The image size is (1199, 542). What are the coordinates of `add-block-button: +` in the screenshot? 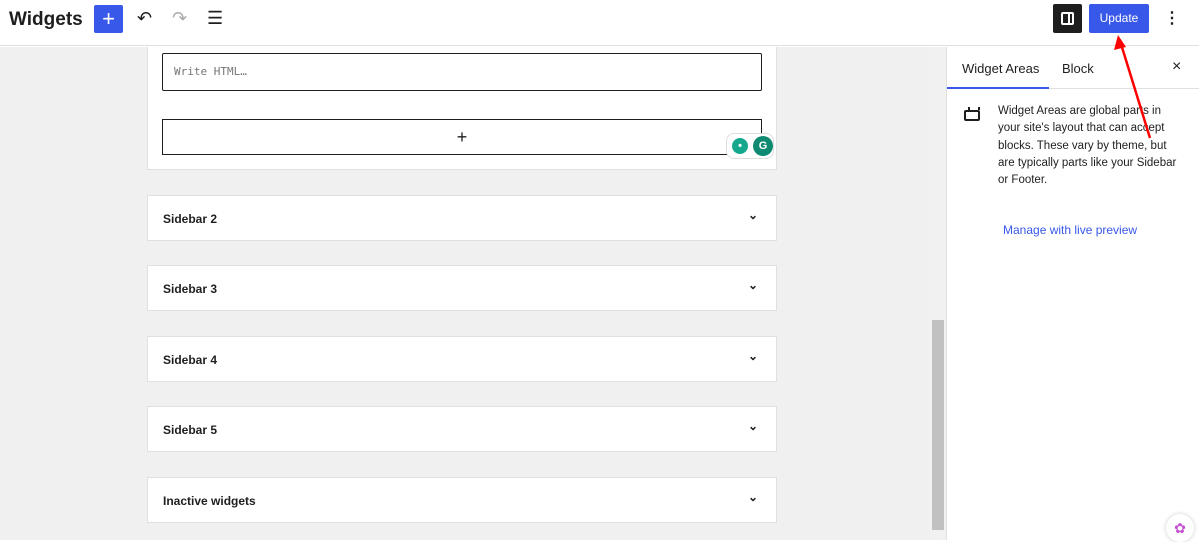 It's located at (108, 19).